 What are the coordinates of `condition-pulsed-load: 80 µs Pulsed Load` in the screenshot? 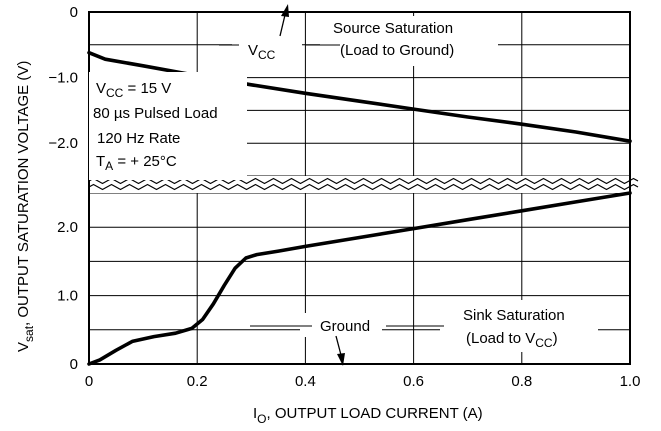 It's located at (155, 113).